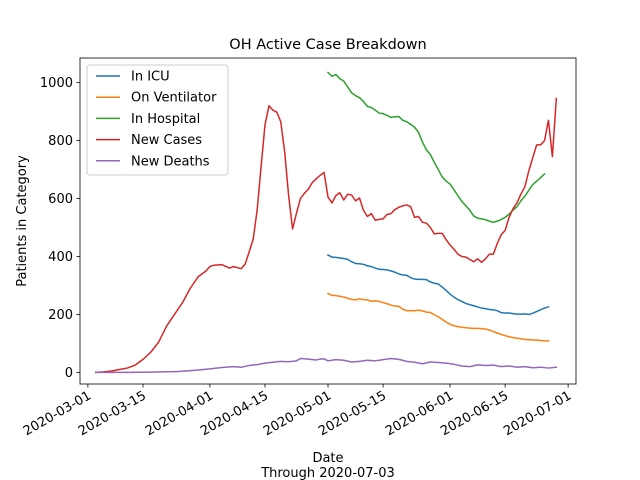 The width and height of the screenshot is (640, 480). What do you see at coordinates (60, 315) in the screenshot?
I see `y-tick-label: 200` at bounding box center [60, 315].